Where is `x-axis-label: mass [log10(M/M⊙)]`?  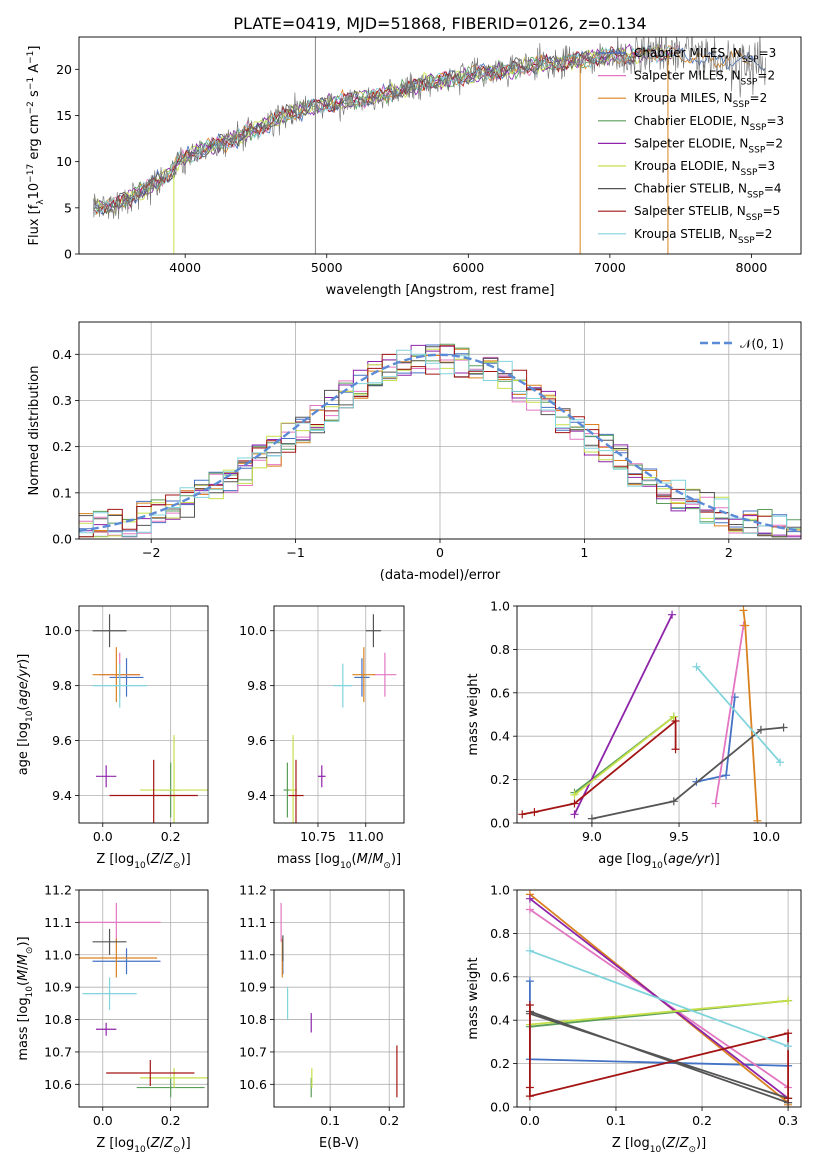
x-axis-label: mass [log10(M/M⊙)] is located at coordinates (339, 861).